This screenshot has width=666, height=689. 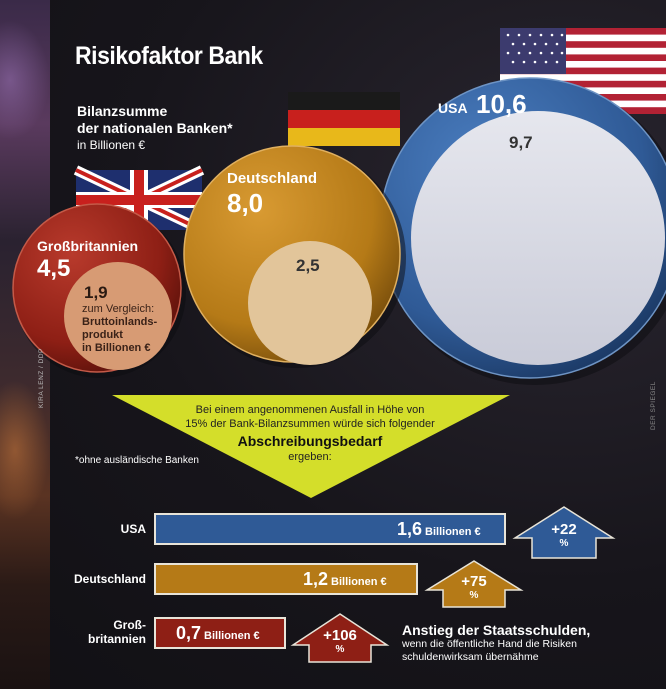 What do you see at coordinates (489, 644) in the screenshot?
I see `annotation-line1: wenn die öffentliche Hand die Risiken` at bounding box center [489, 644].